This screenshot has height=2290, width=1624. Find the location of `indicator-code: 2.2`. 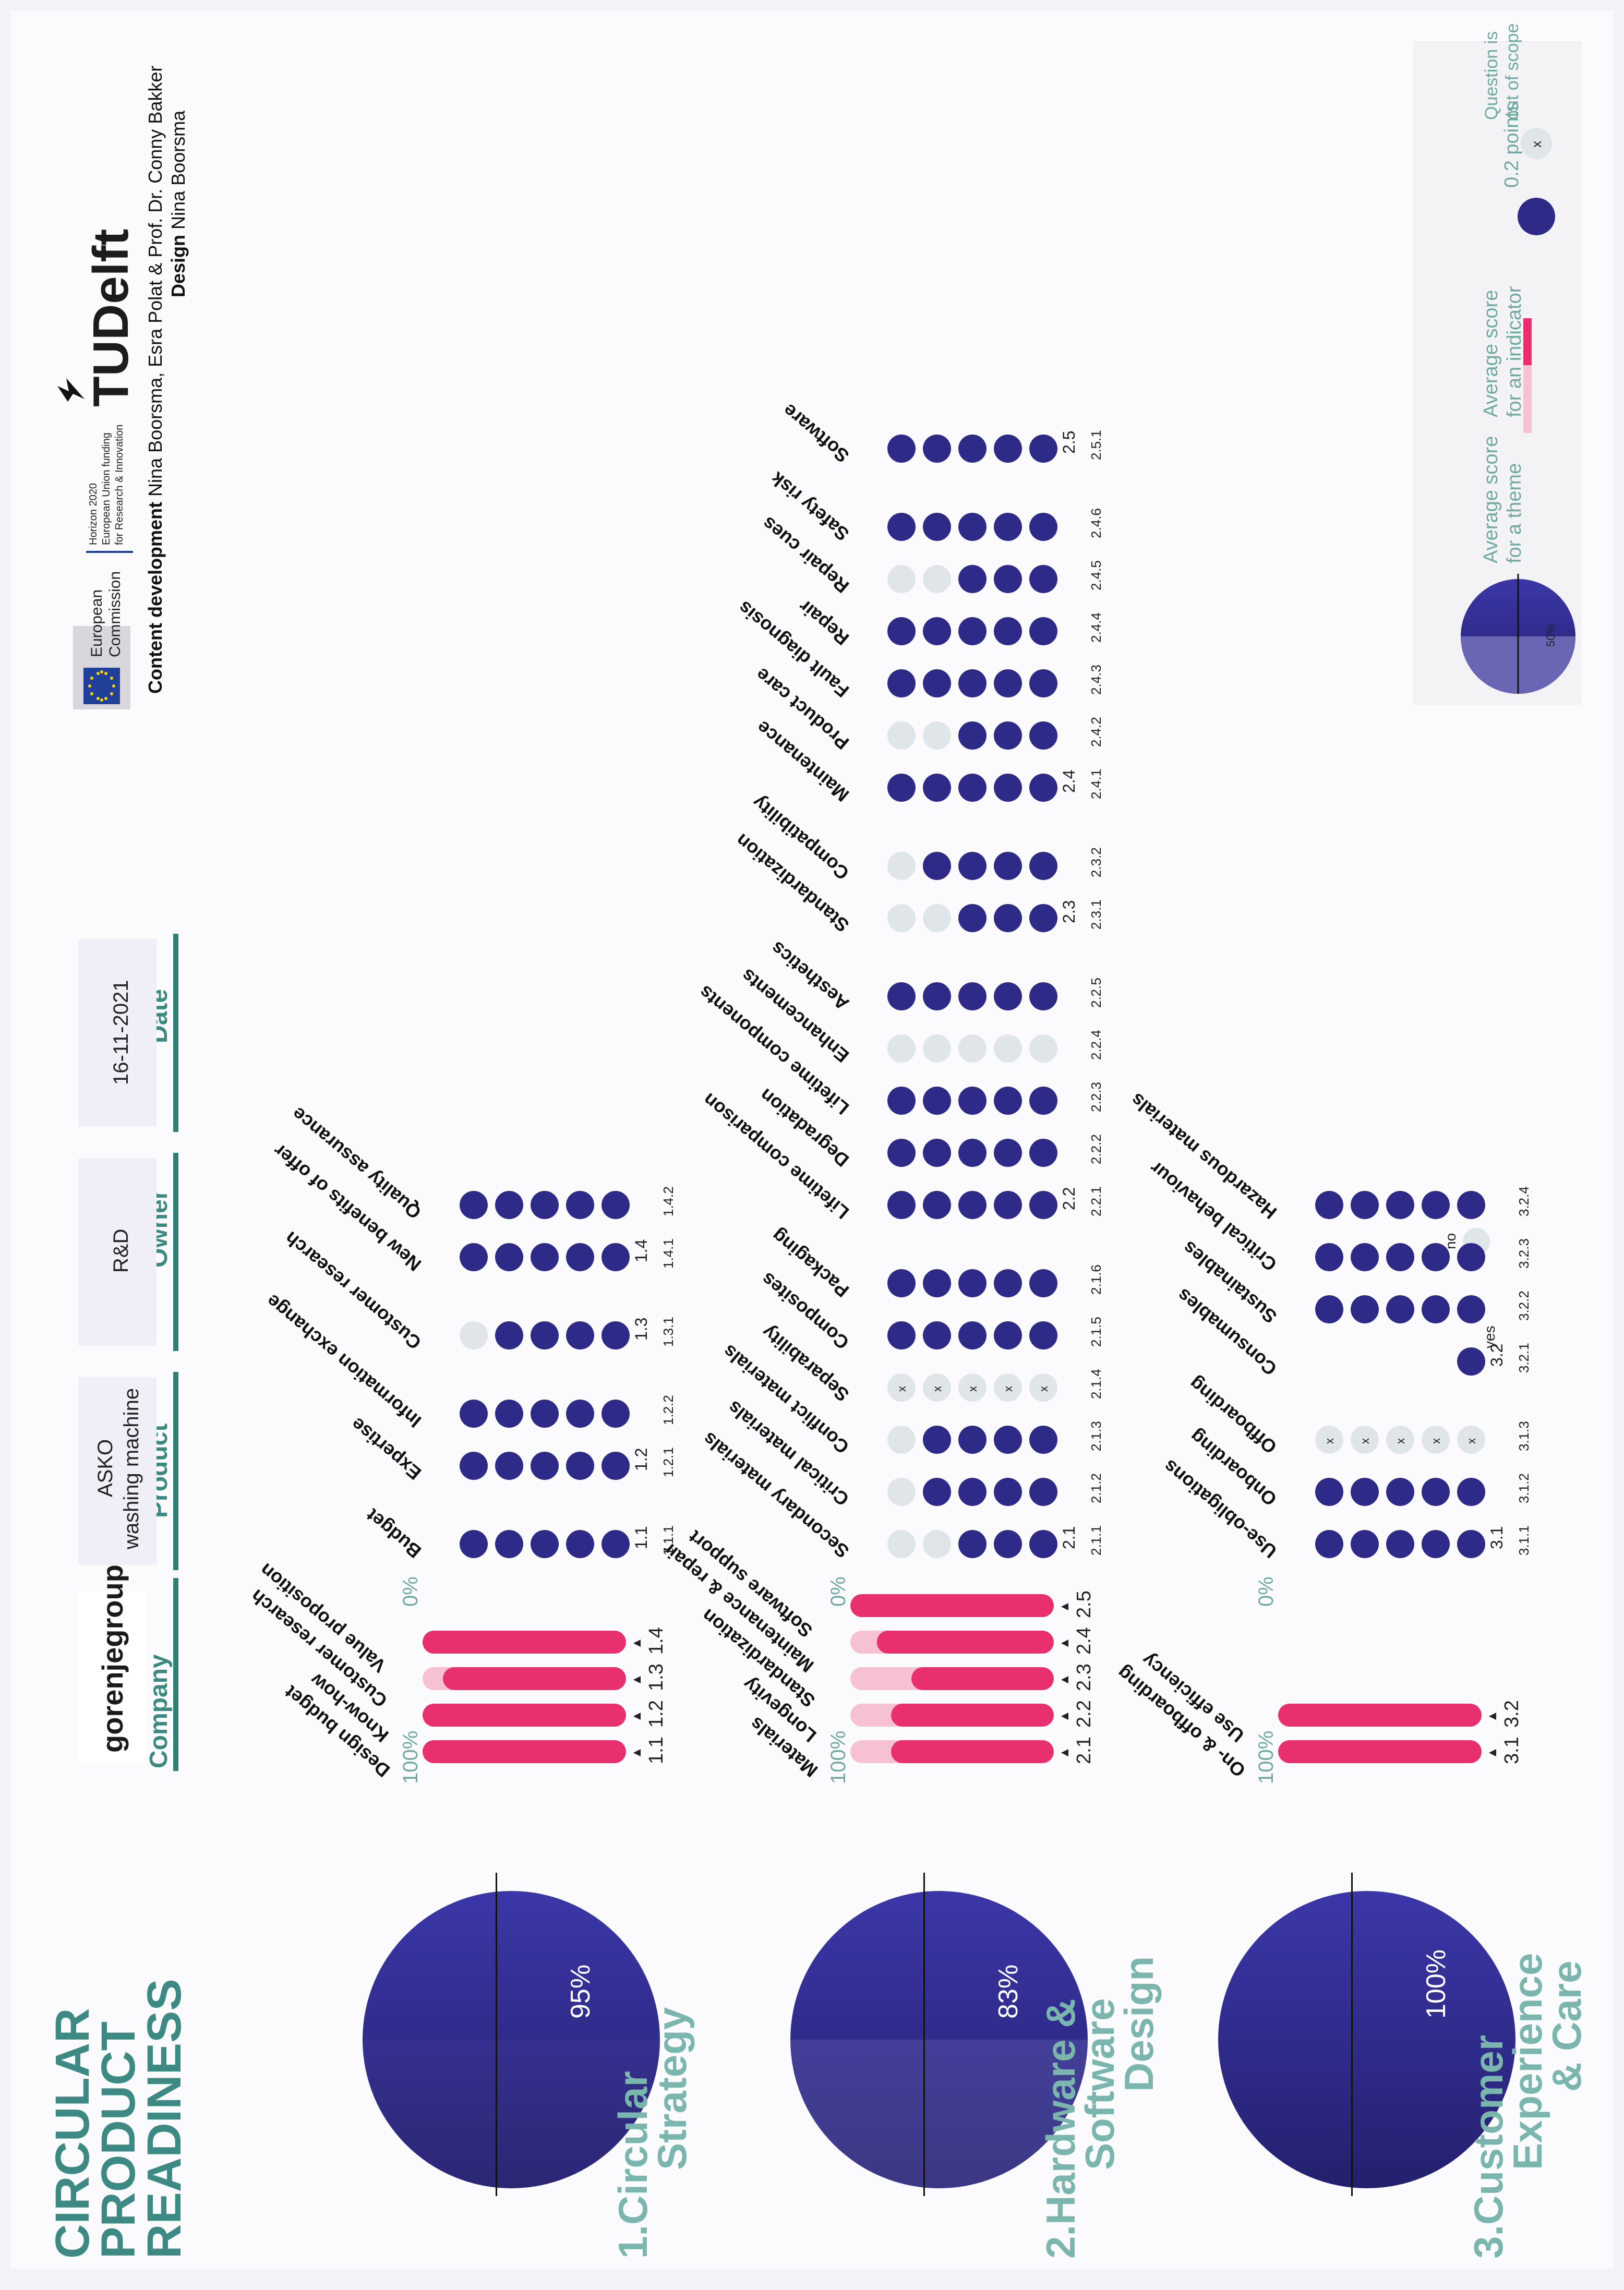

indicator-code: 2.2 is located at coordinates (1069, 1198).